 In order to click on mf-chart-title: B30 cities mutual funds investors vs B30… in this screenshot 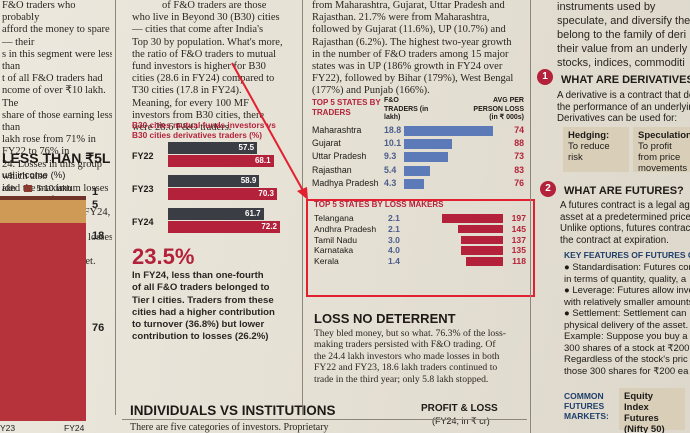, I will do `click(204, 130)`.